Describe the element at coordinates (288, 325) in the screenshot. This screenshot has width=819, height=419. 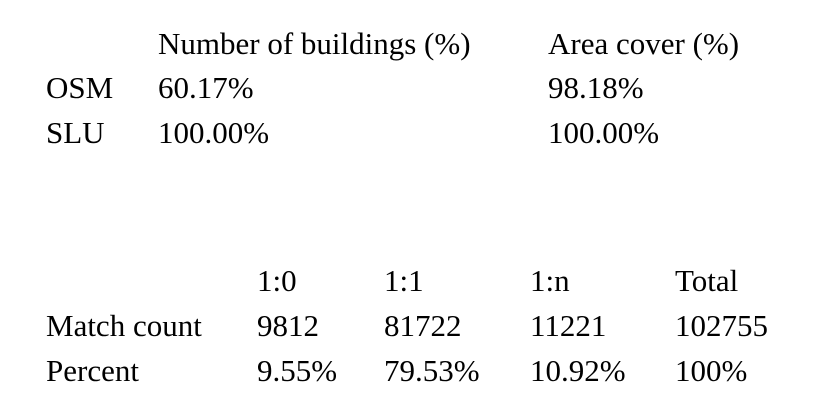
I see `table-cell: 9812` at that location.